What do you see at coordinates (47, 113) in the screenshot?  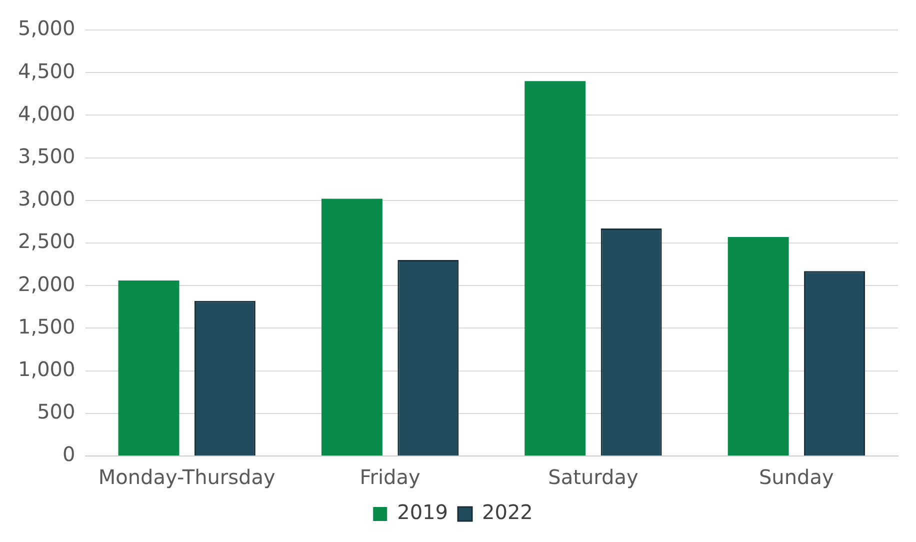 I see `y-tick-label: 4,000` at bounding box center [47, 113].